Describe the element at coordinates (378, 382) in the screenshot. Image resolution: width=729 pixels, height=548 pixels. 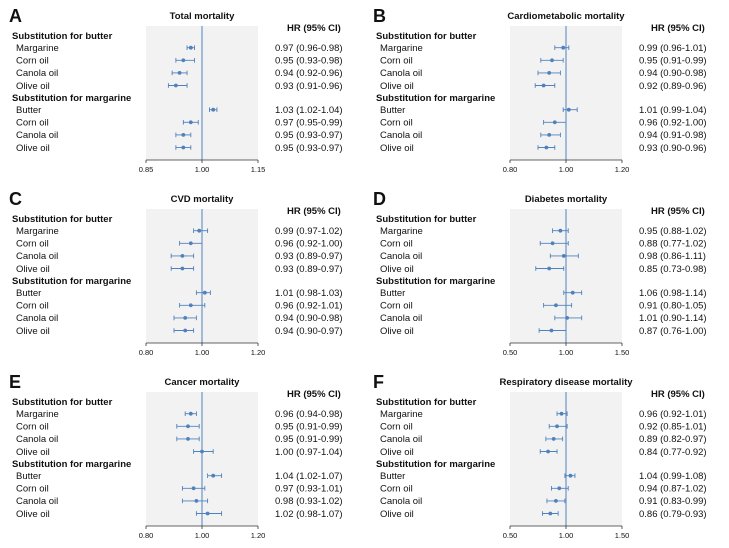
I see `panel-letter: F` at that location.